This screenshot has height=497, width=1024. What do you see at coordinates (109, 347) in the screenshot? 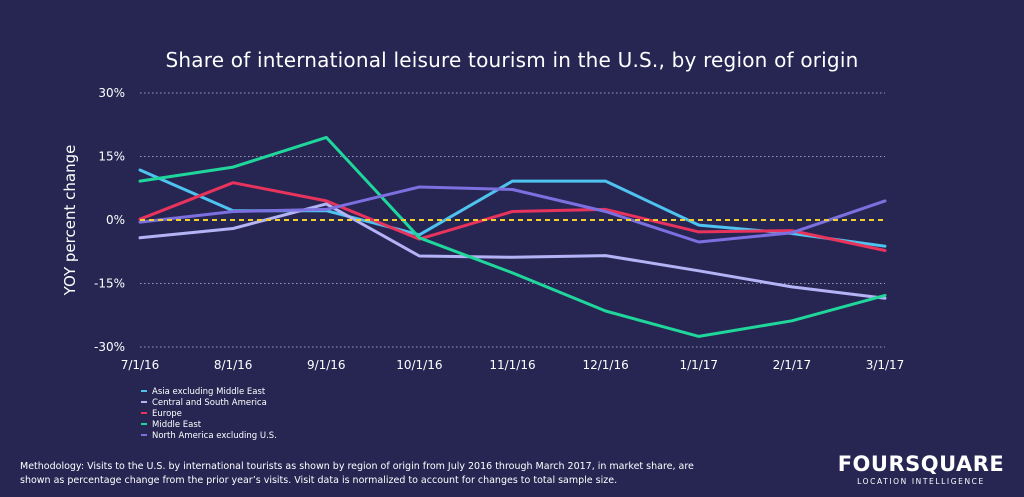
I see `y-tick-label: -30%` at bounding box center [109, 347].